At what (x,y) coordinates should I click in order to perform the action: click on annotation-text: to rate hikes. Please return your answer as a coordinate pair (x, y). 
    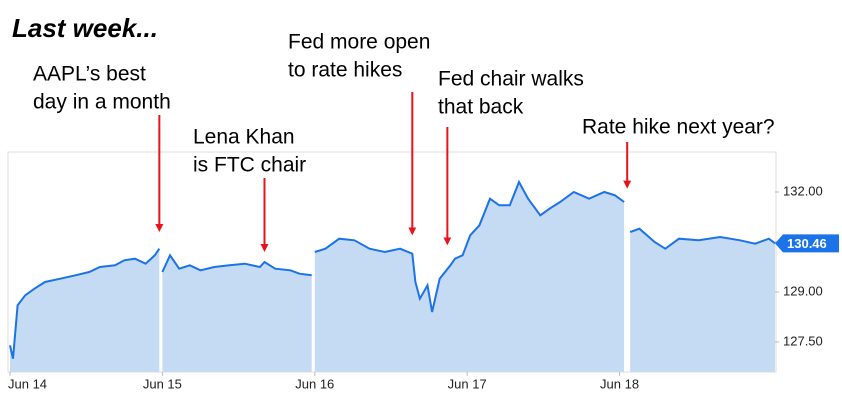
    Looking at the image, I should click on (345, 70).